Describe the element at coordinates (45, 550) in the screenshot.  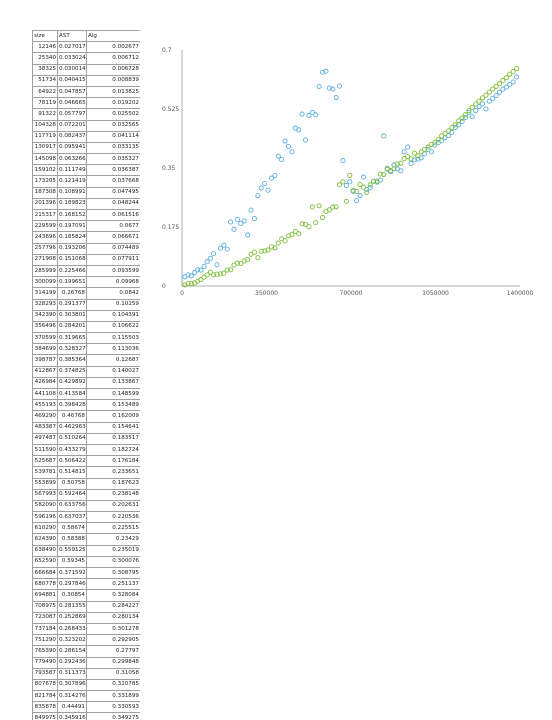
I see `cell-size: 638490` at that location.